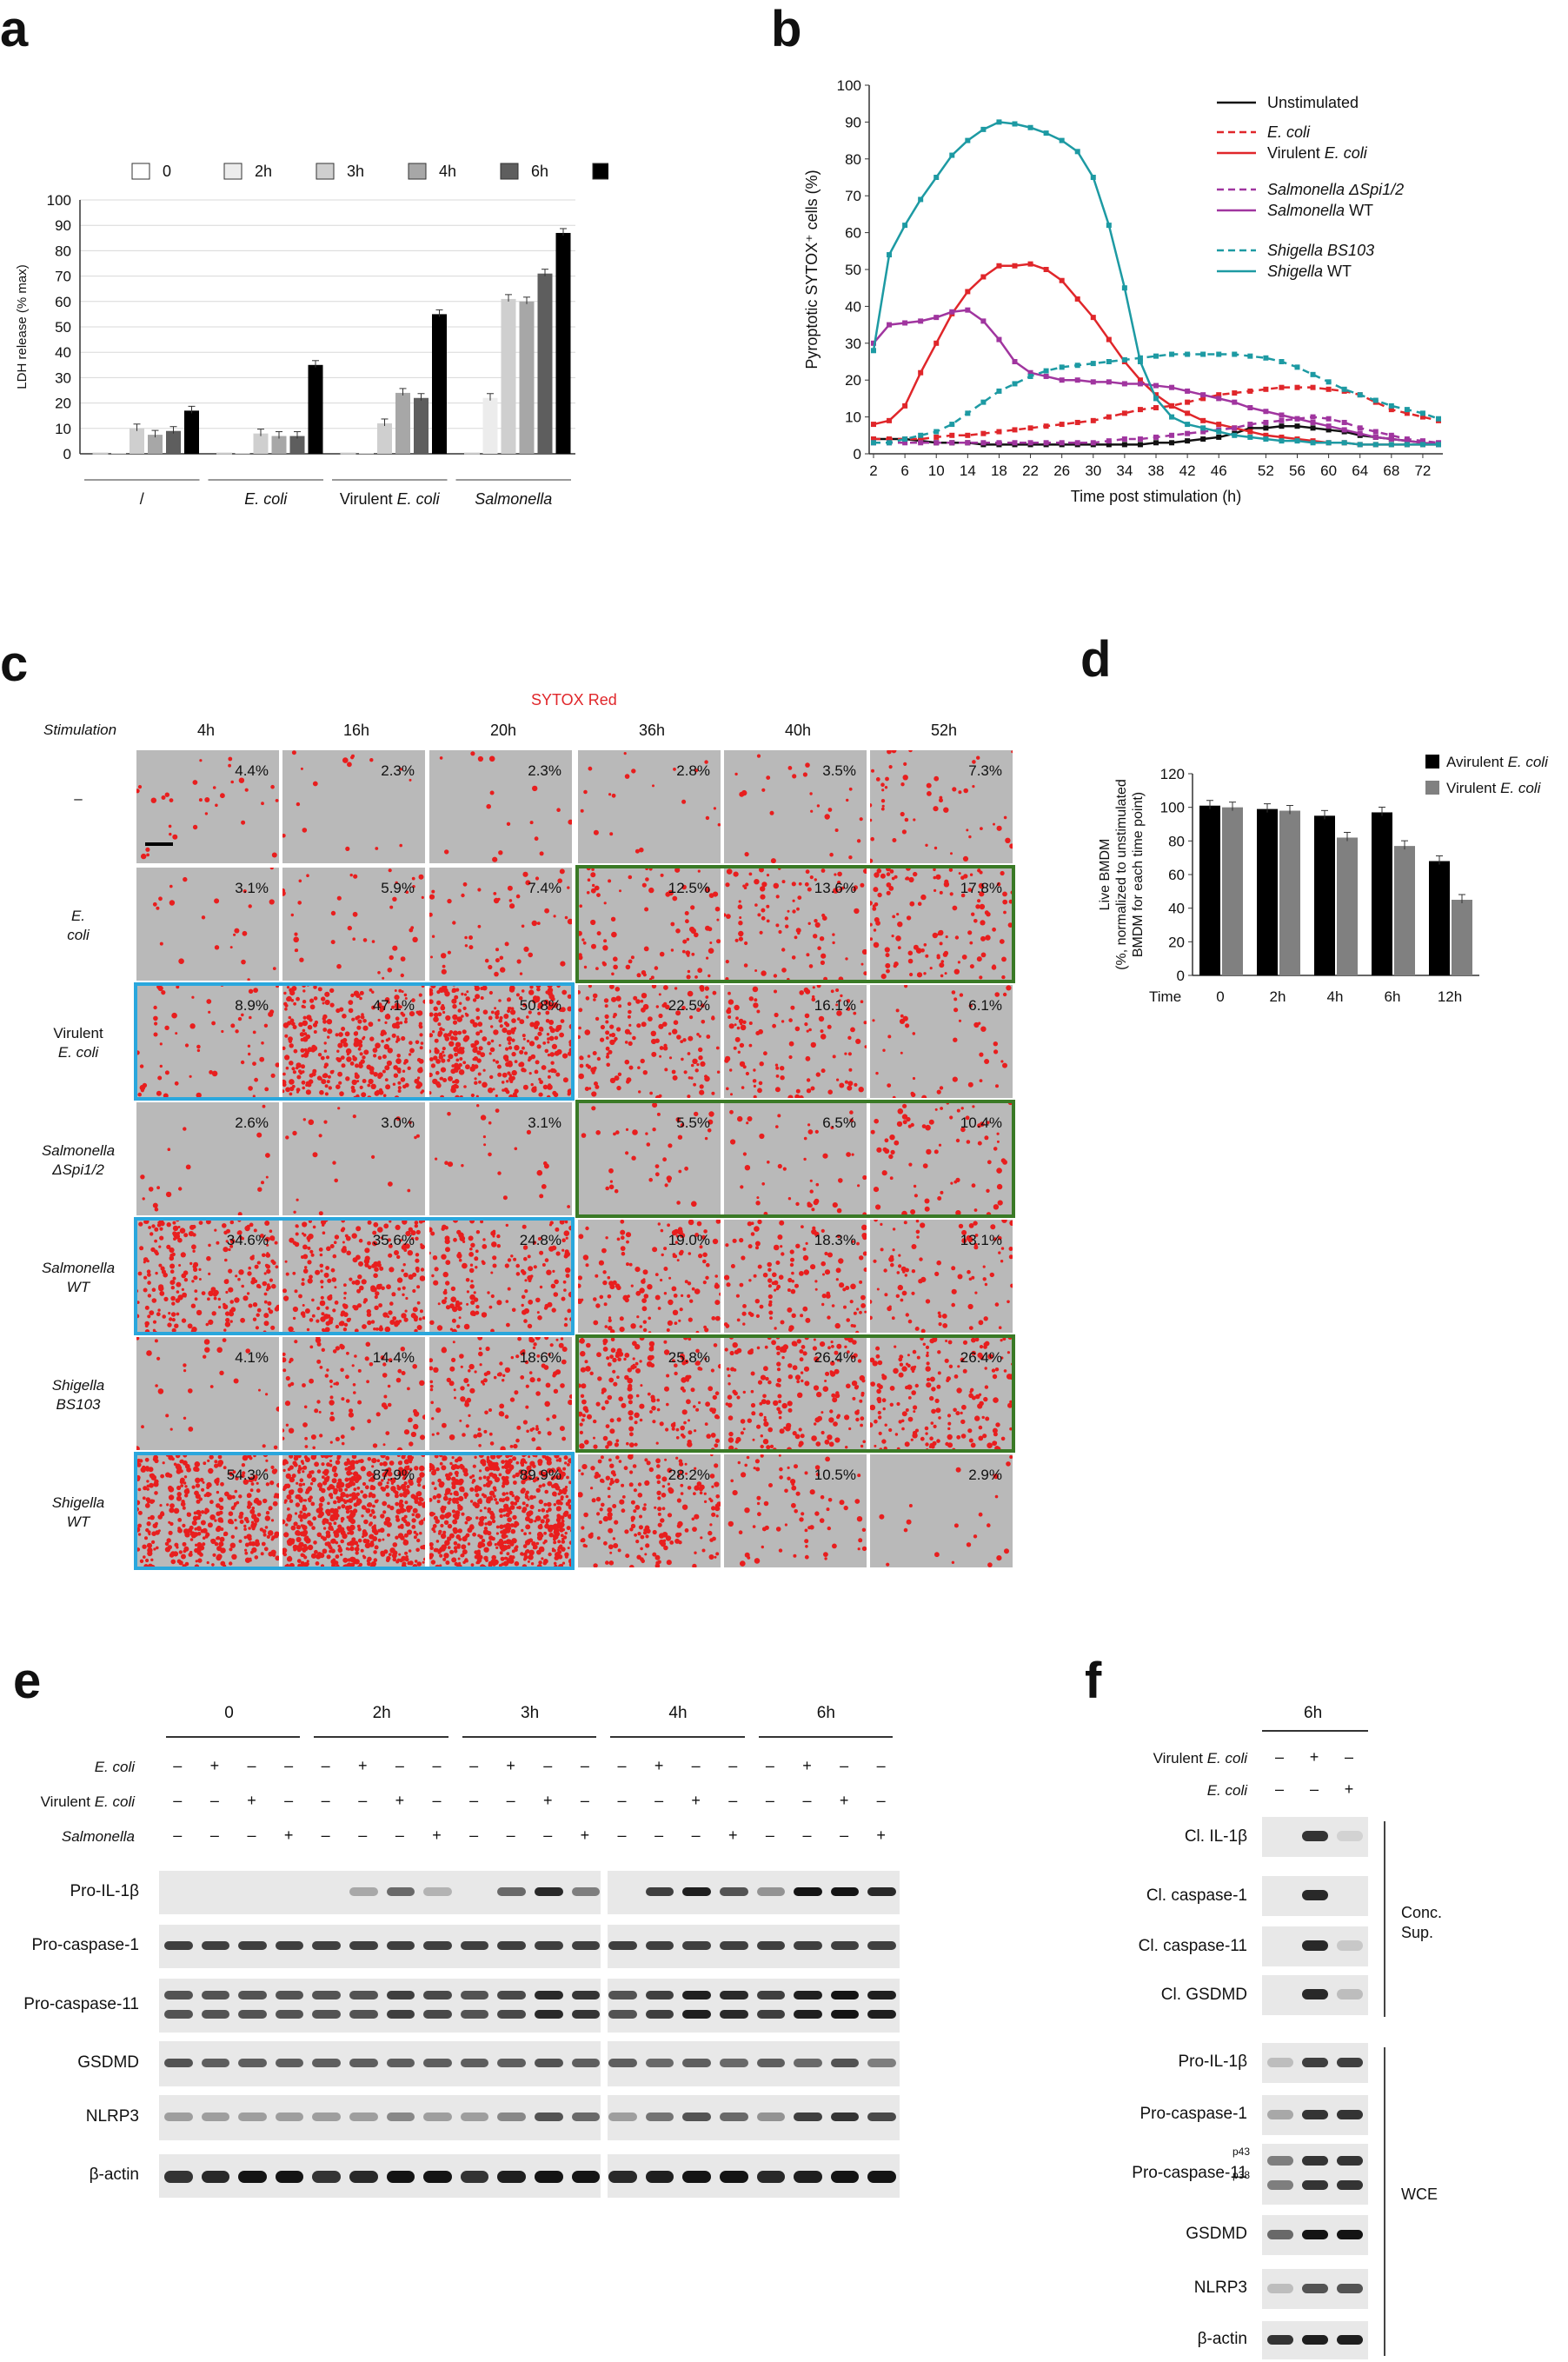 The width and height of the screenshot is (1568, 2362). I want to click on legend-label-b-2: Virulent E. coli, so click(1317, 153).